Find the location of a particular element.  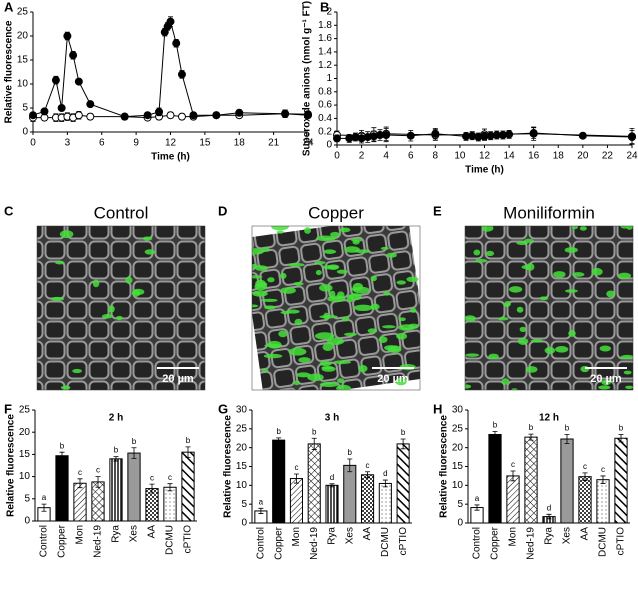

x-tick-label: 16 is located at coordinates (534, 156).